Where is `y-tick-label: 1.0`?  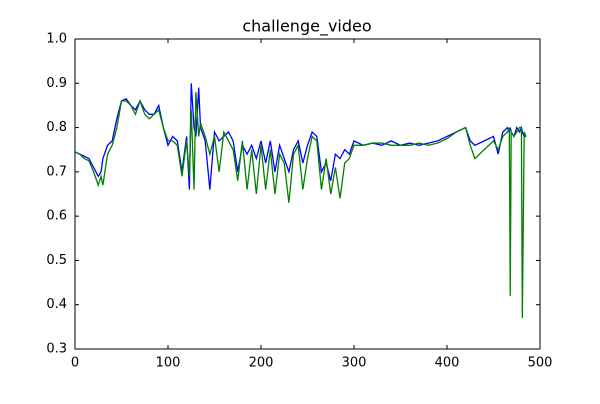
y-tick-label: 1.0 is located at coordinates (56, 39).